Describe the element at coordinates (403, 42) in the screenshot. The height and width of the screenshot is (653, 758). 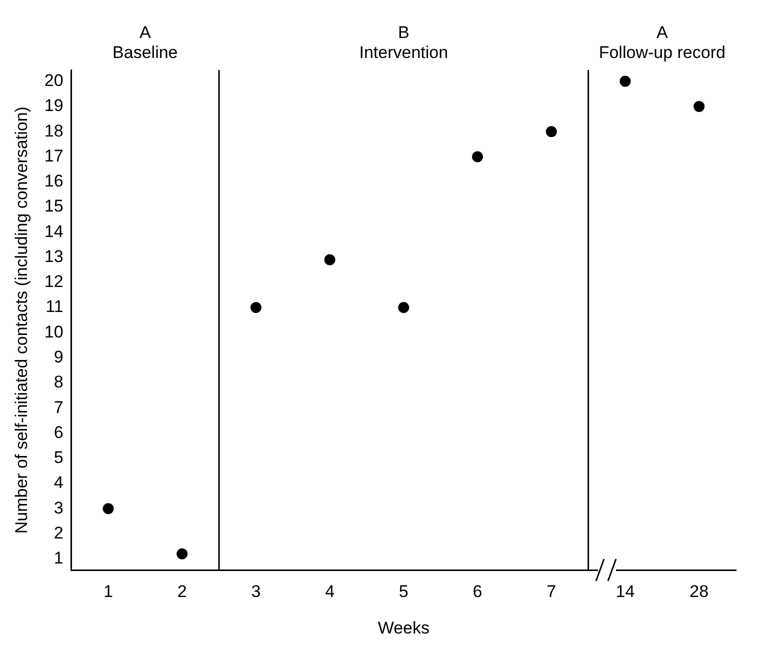
I see `text: B Intervention` at that location.